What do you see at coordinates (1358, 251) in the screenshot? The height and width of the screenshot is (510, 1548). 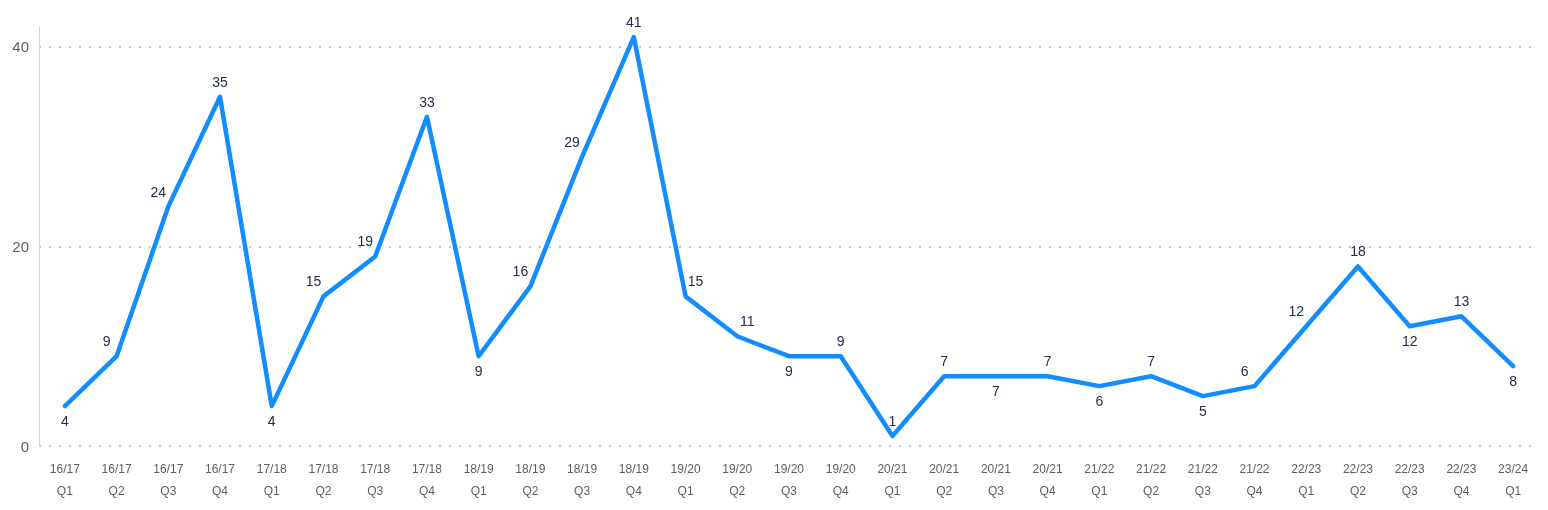 I see `data-label: 18` at bounding box center [1358, 251].